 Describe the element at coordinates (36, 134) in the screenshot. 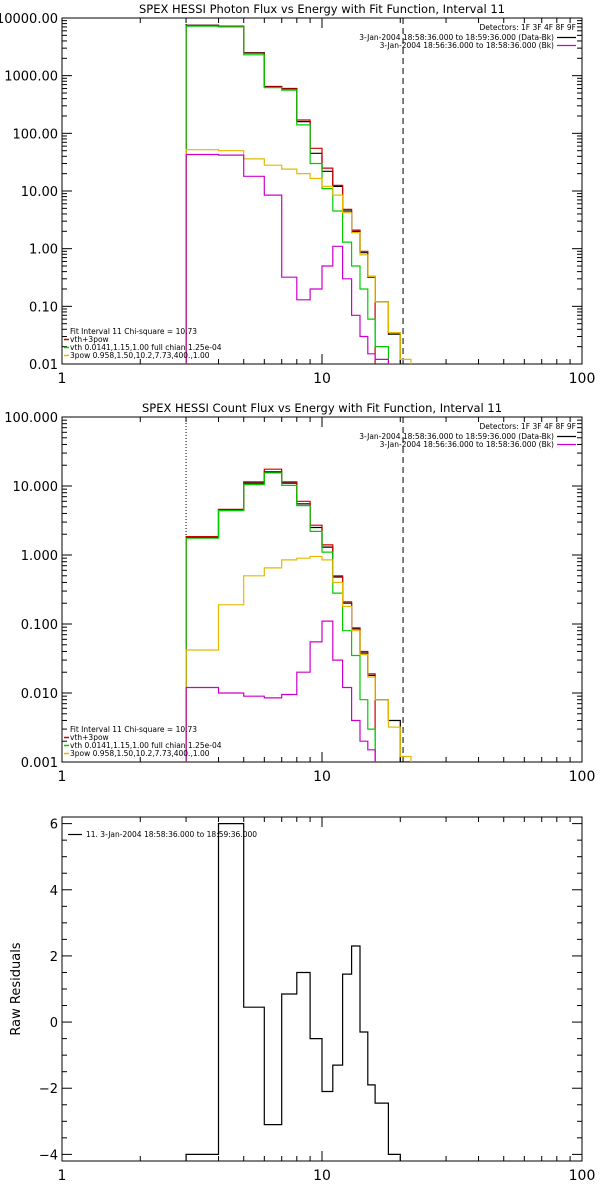

I see `y-tick-label: 100.00` at that location.